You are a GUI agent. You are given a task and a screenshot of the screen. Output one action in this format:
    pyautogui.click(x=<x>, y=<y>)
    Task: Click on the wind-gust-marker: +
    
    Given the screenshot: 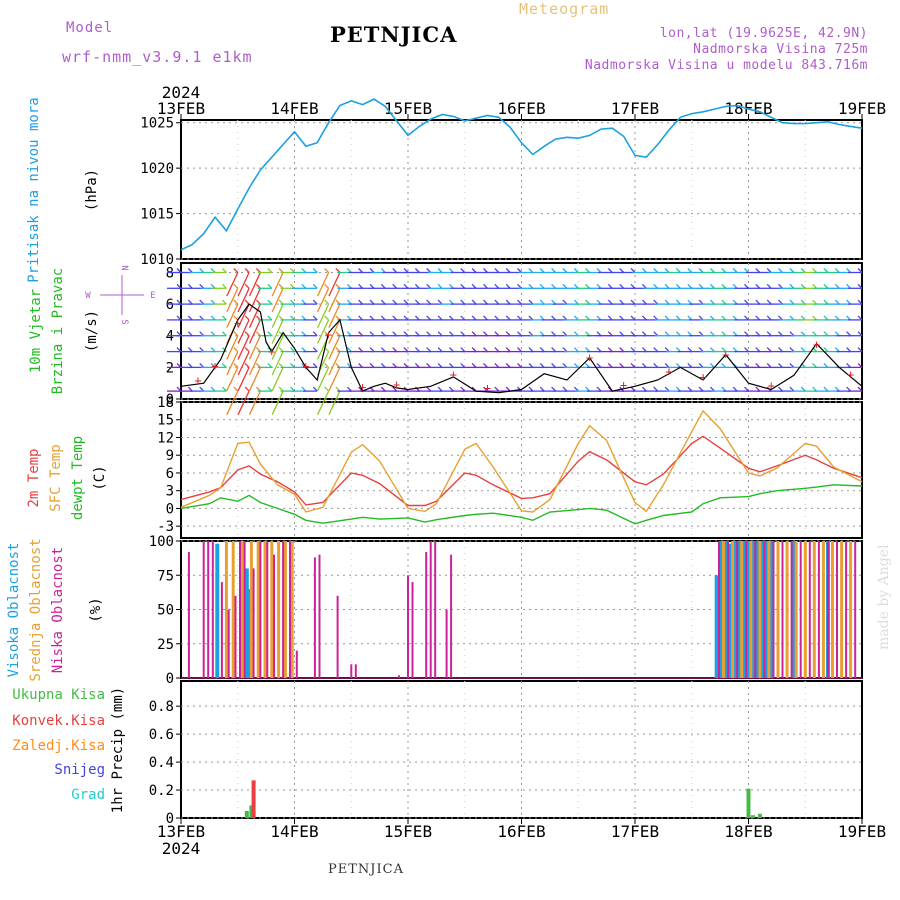 What is the action you would take?
    pyautogui.click(x=271, y=352)
    